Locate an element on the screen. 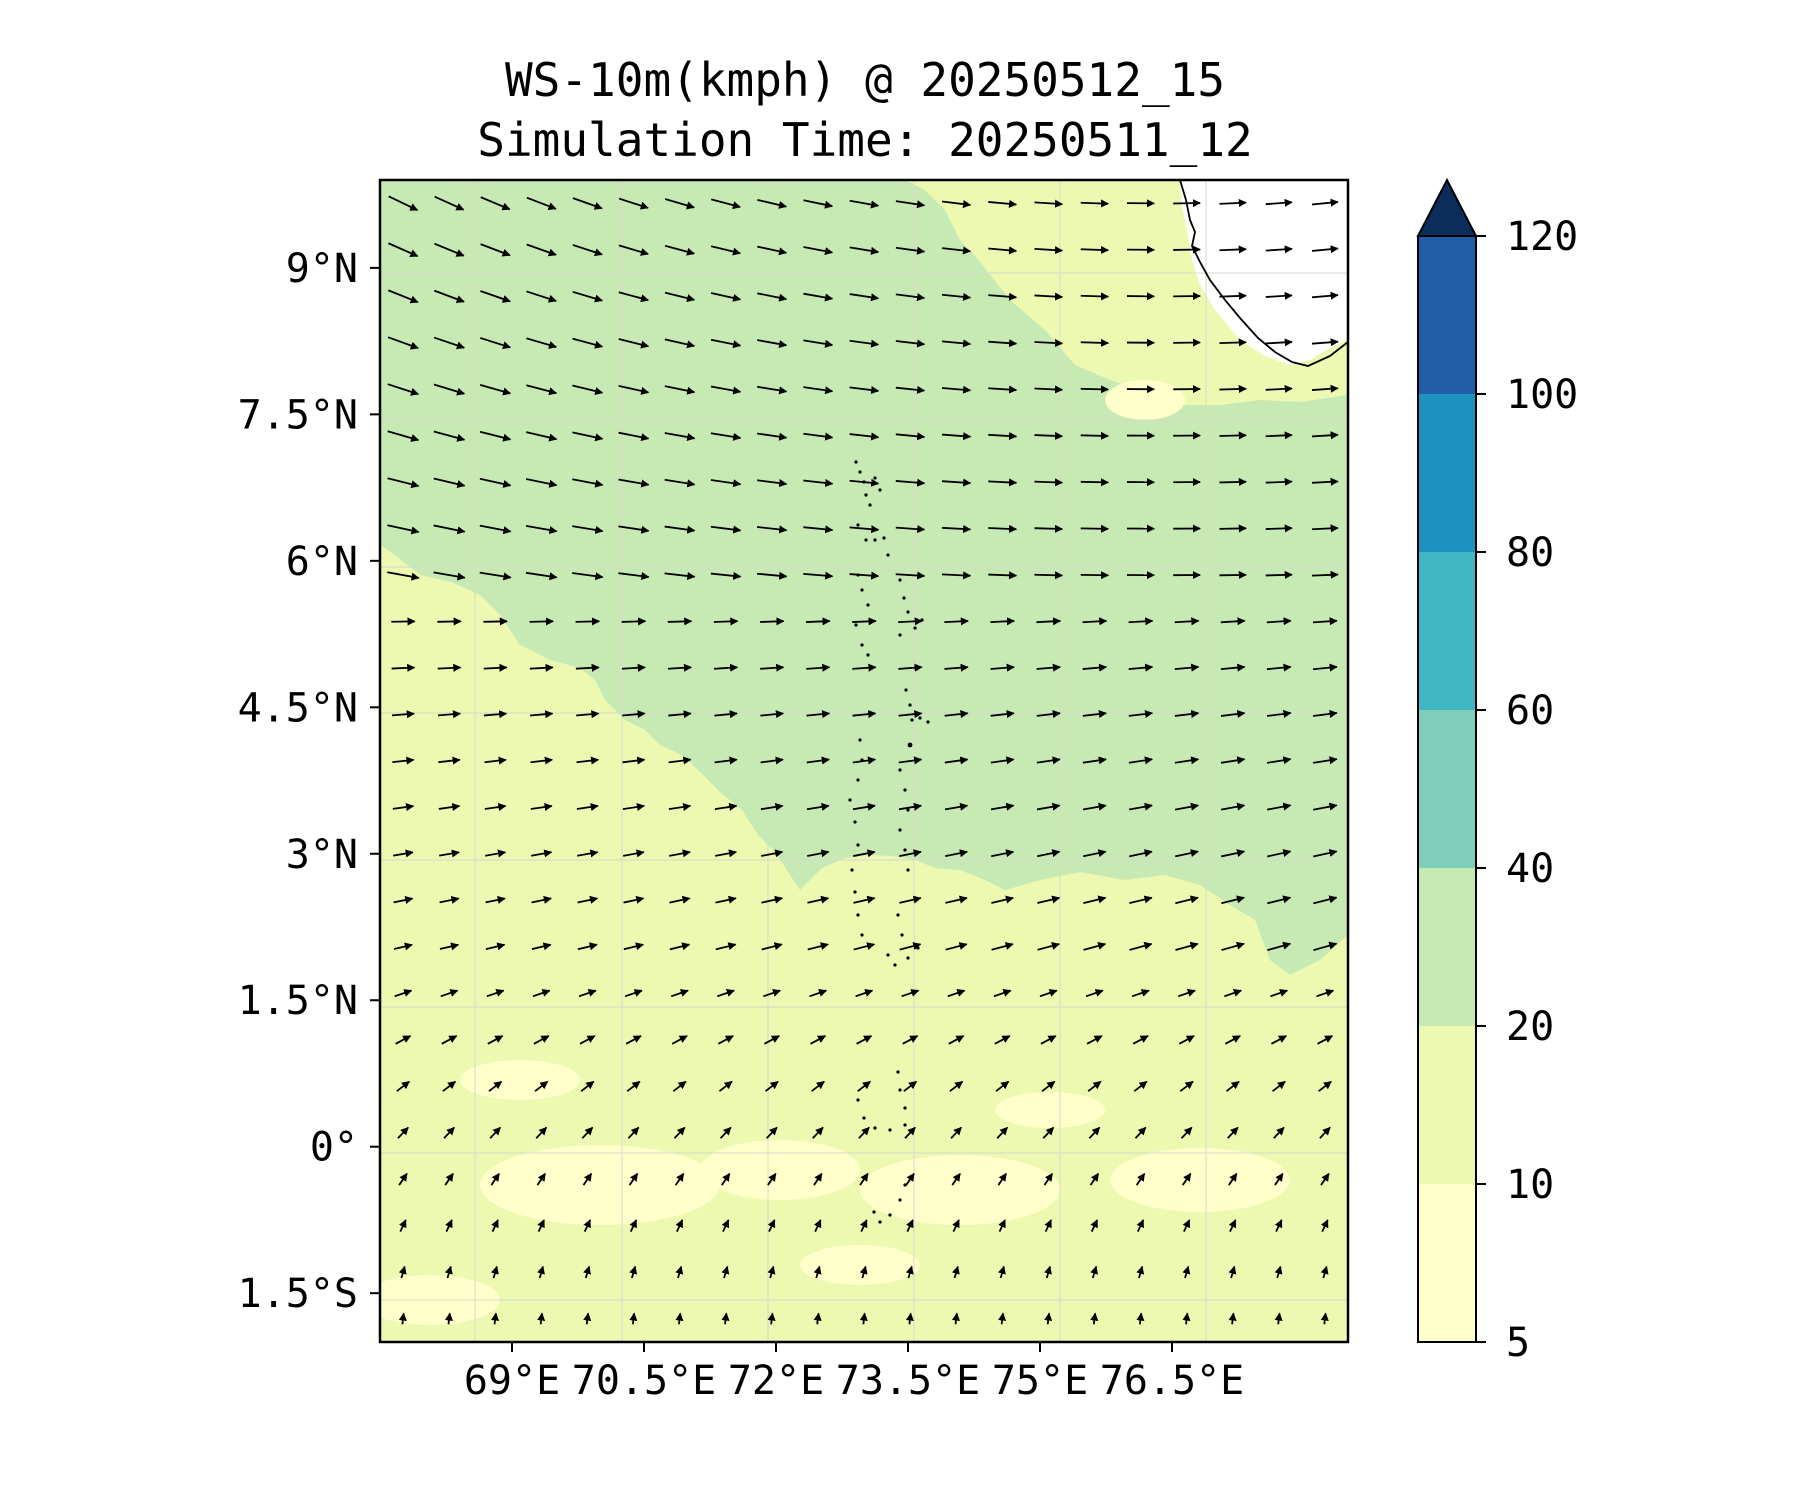 This screenshot has width=1800, height=1500. map-title: WS-10m(kmph) @ 20250512_15 is located at coordinates (865, 80).